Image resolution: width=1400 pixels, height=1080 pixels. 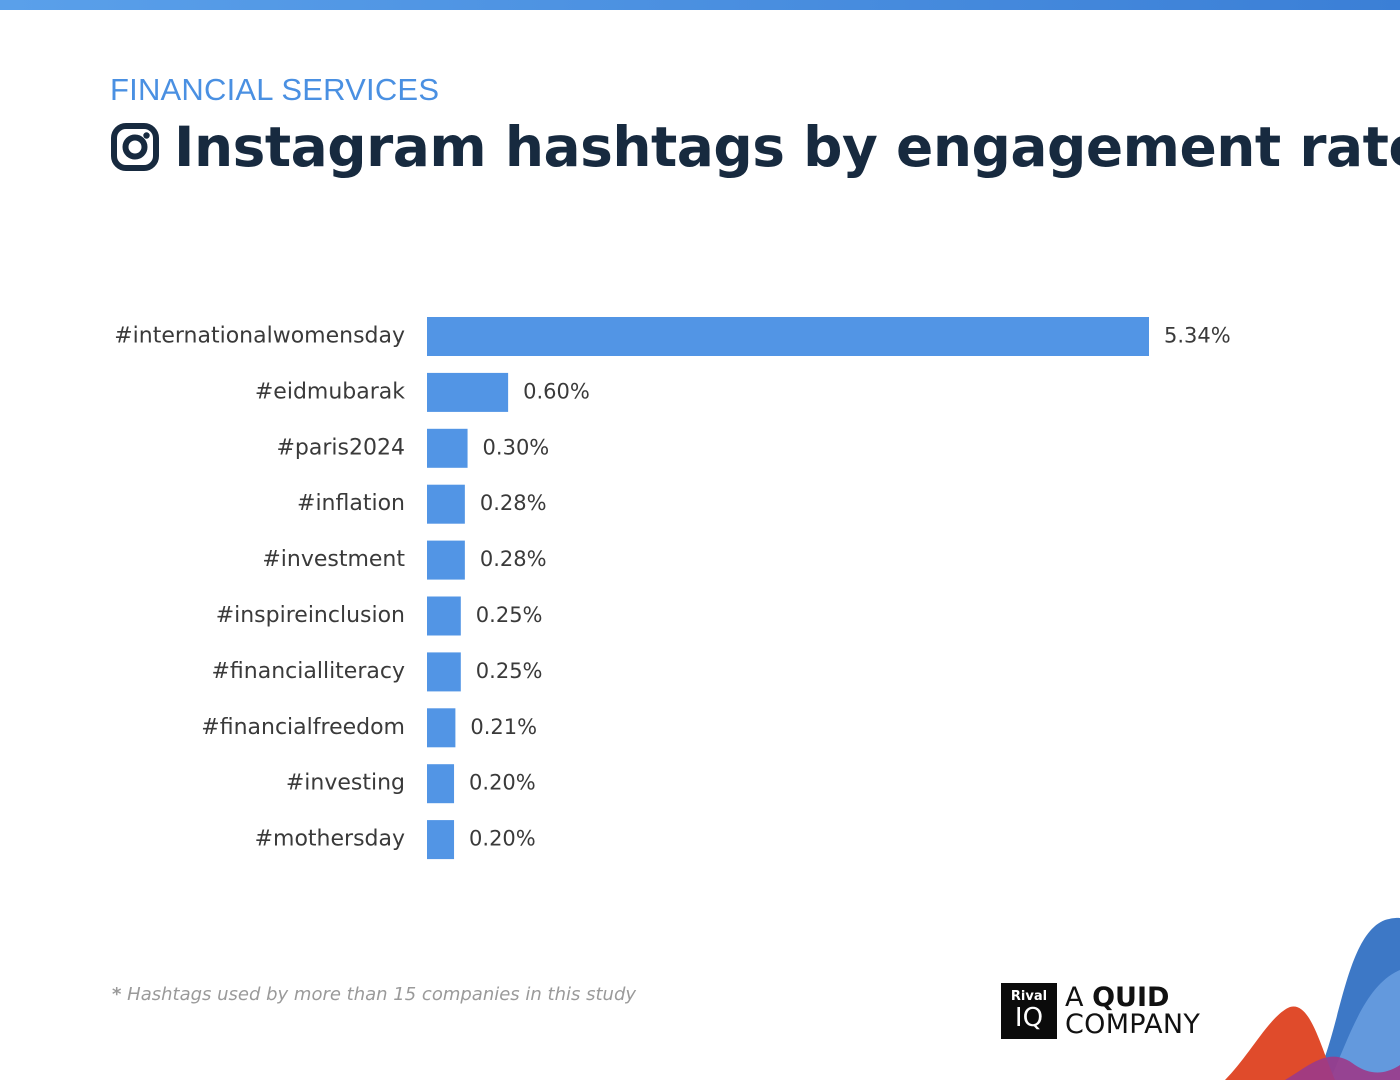 What do you see at coordinates (345, 783) in the screenshot?
I see `category-label: #investing` at bounding box center [345, 783].